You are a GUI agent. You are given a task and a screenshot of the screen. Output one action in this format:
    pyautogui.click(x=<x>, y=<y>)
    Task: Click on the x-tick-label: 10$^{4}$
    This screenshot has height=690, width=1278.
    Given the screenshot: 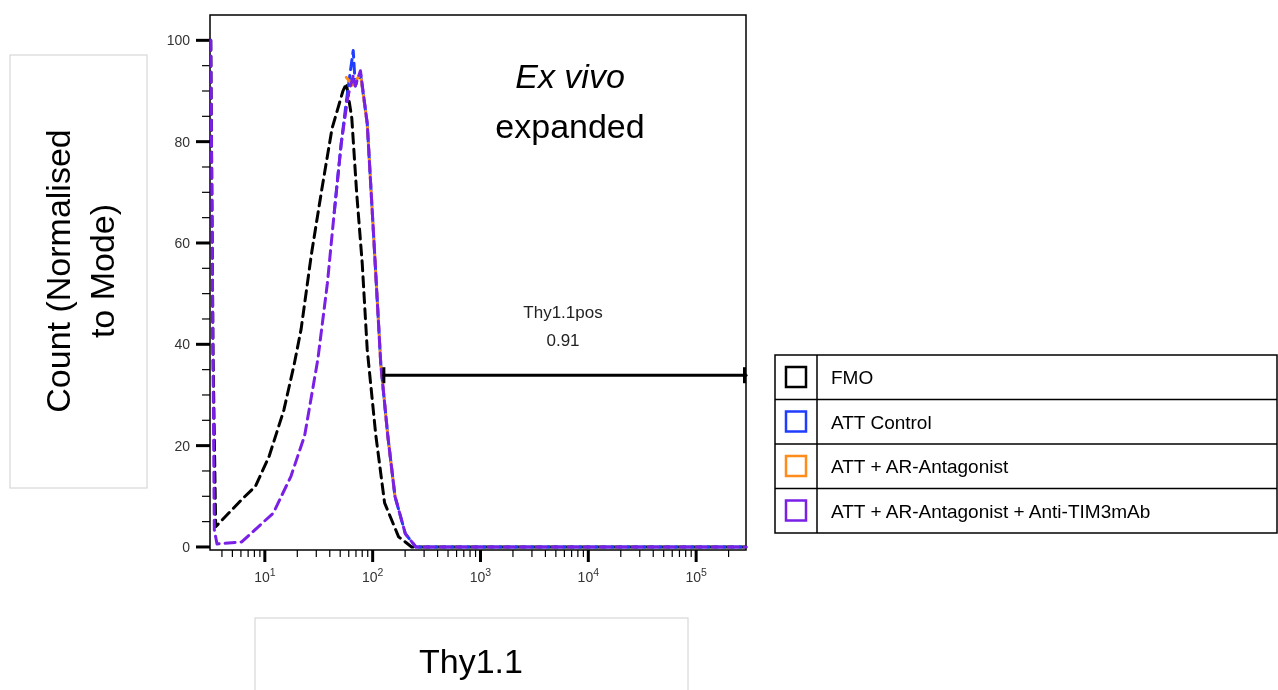 What is the action you would take?
    pyautogui.click(x=588, y=575)
    